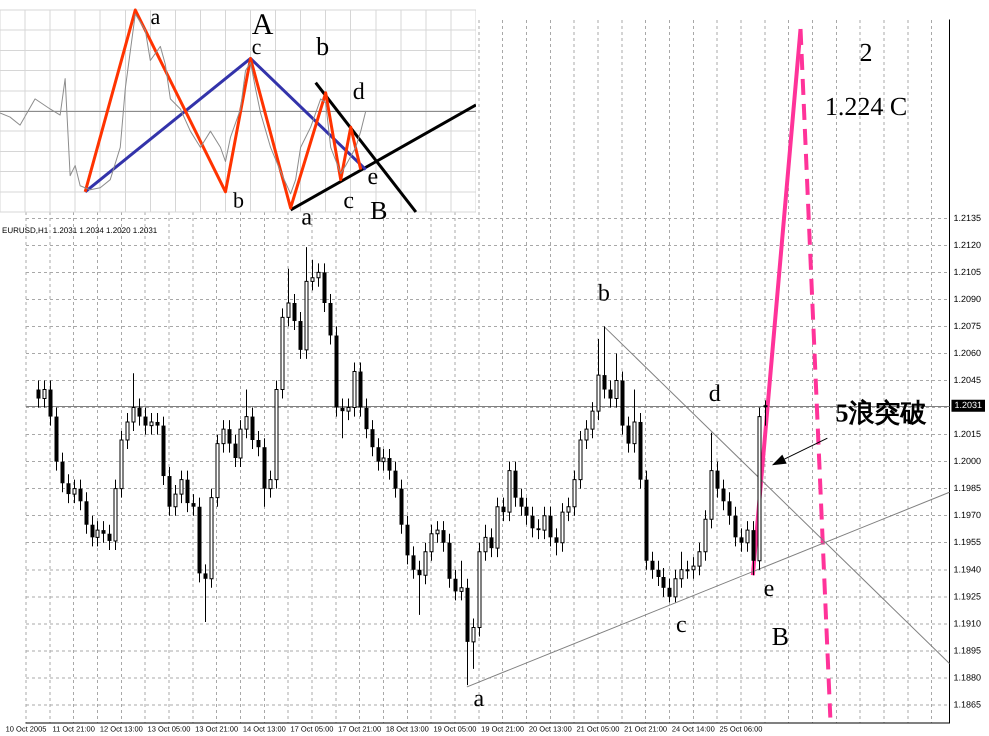 This screenshot has width=989, height=736. Describe the element at coordinates (967, 650) in the screenshot. I see `y-tick-label: 1.1895` at that location.